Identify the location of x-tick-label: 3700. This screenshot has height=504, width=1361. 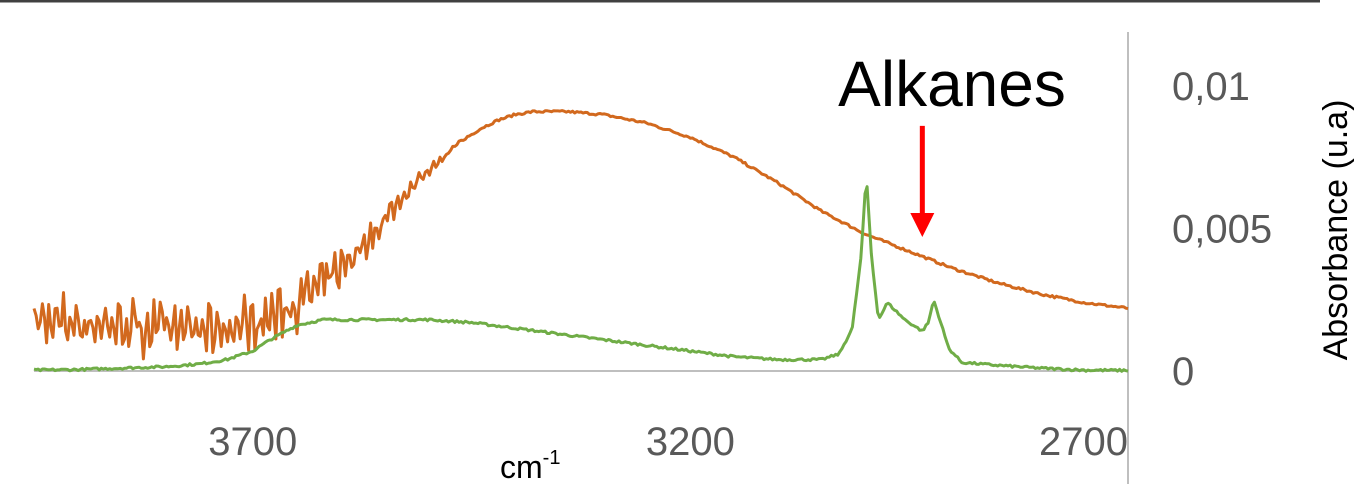
(252, 442).